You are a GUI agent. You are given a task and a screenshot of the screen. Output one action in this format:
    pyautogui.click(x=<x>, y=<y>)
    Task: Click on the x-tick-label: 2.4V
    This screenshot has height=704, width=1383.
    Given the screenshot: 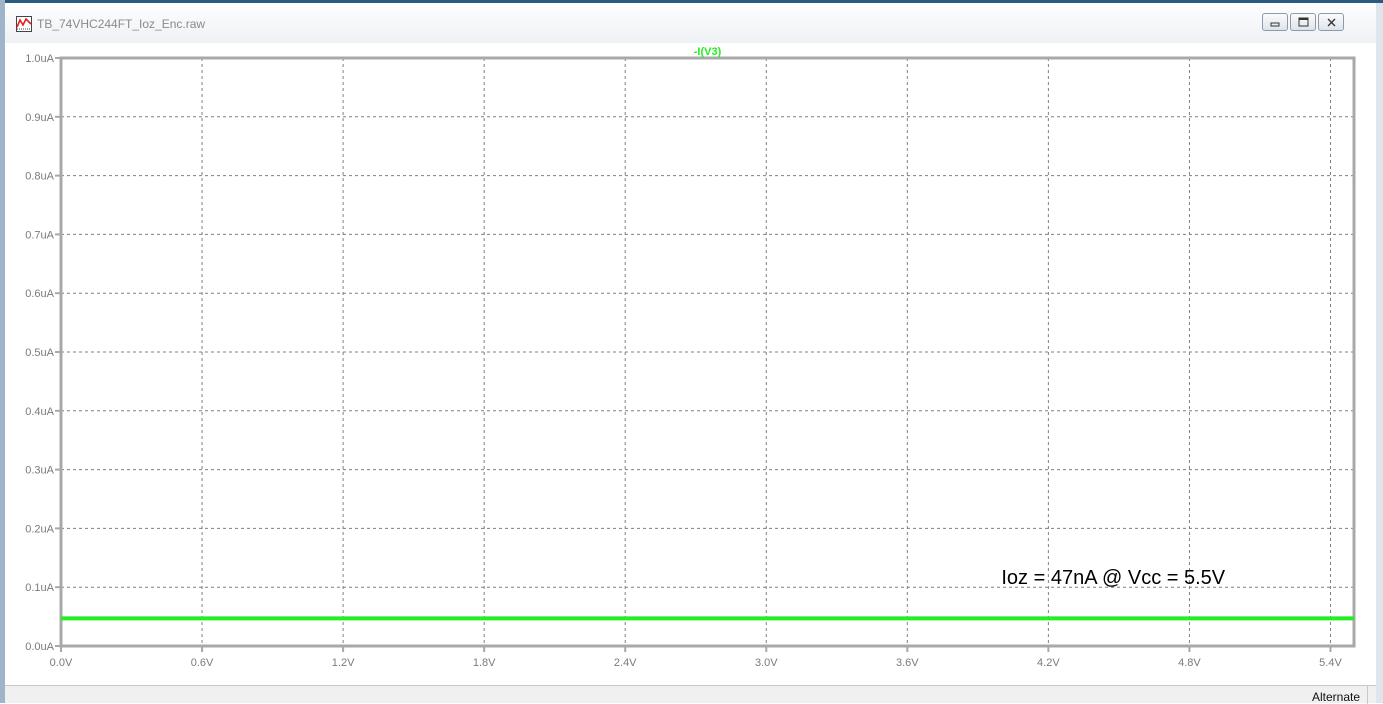 What is the action you would take?
    pyautogui.click(x=625, y=663)
    